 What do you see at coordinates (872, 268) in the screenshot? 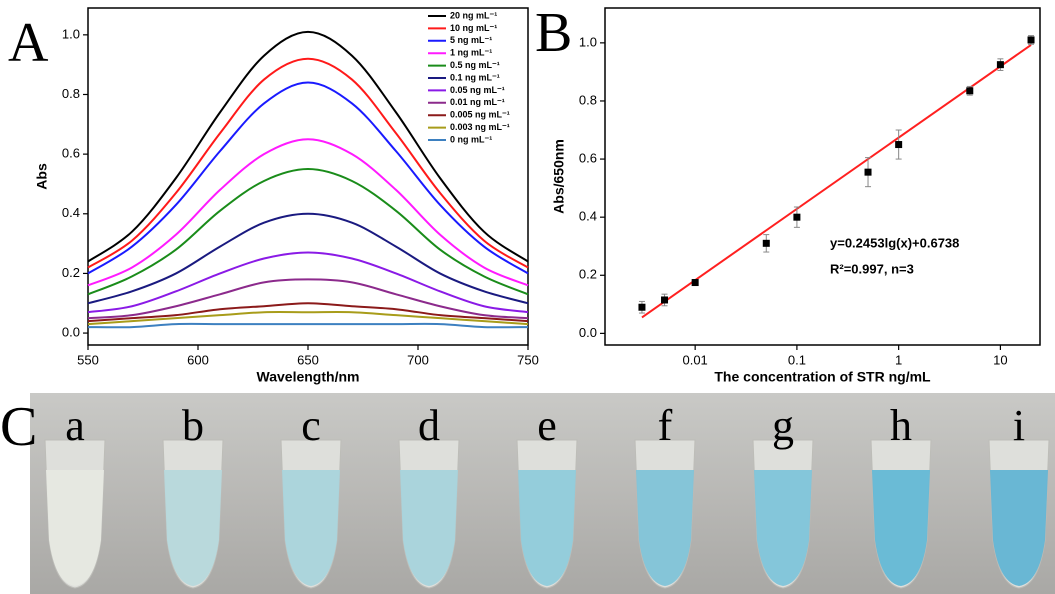
I see `fit-annotation: R²=0.997, n=3` at bounding box center [872, 268].